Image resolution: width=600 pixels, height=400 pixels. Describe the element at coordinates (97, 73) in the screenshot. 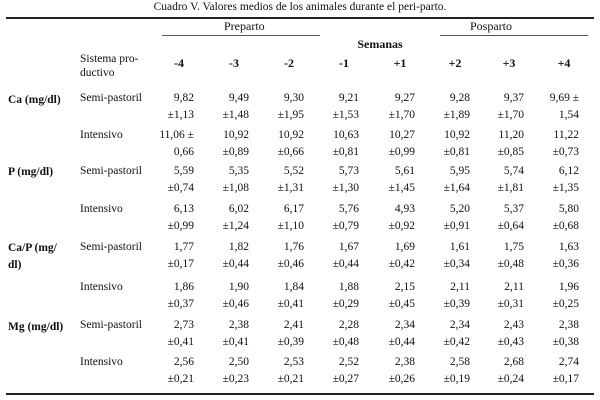

I see `sistema-header-line2: ductivo` at that location.